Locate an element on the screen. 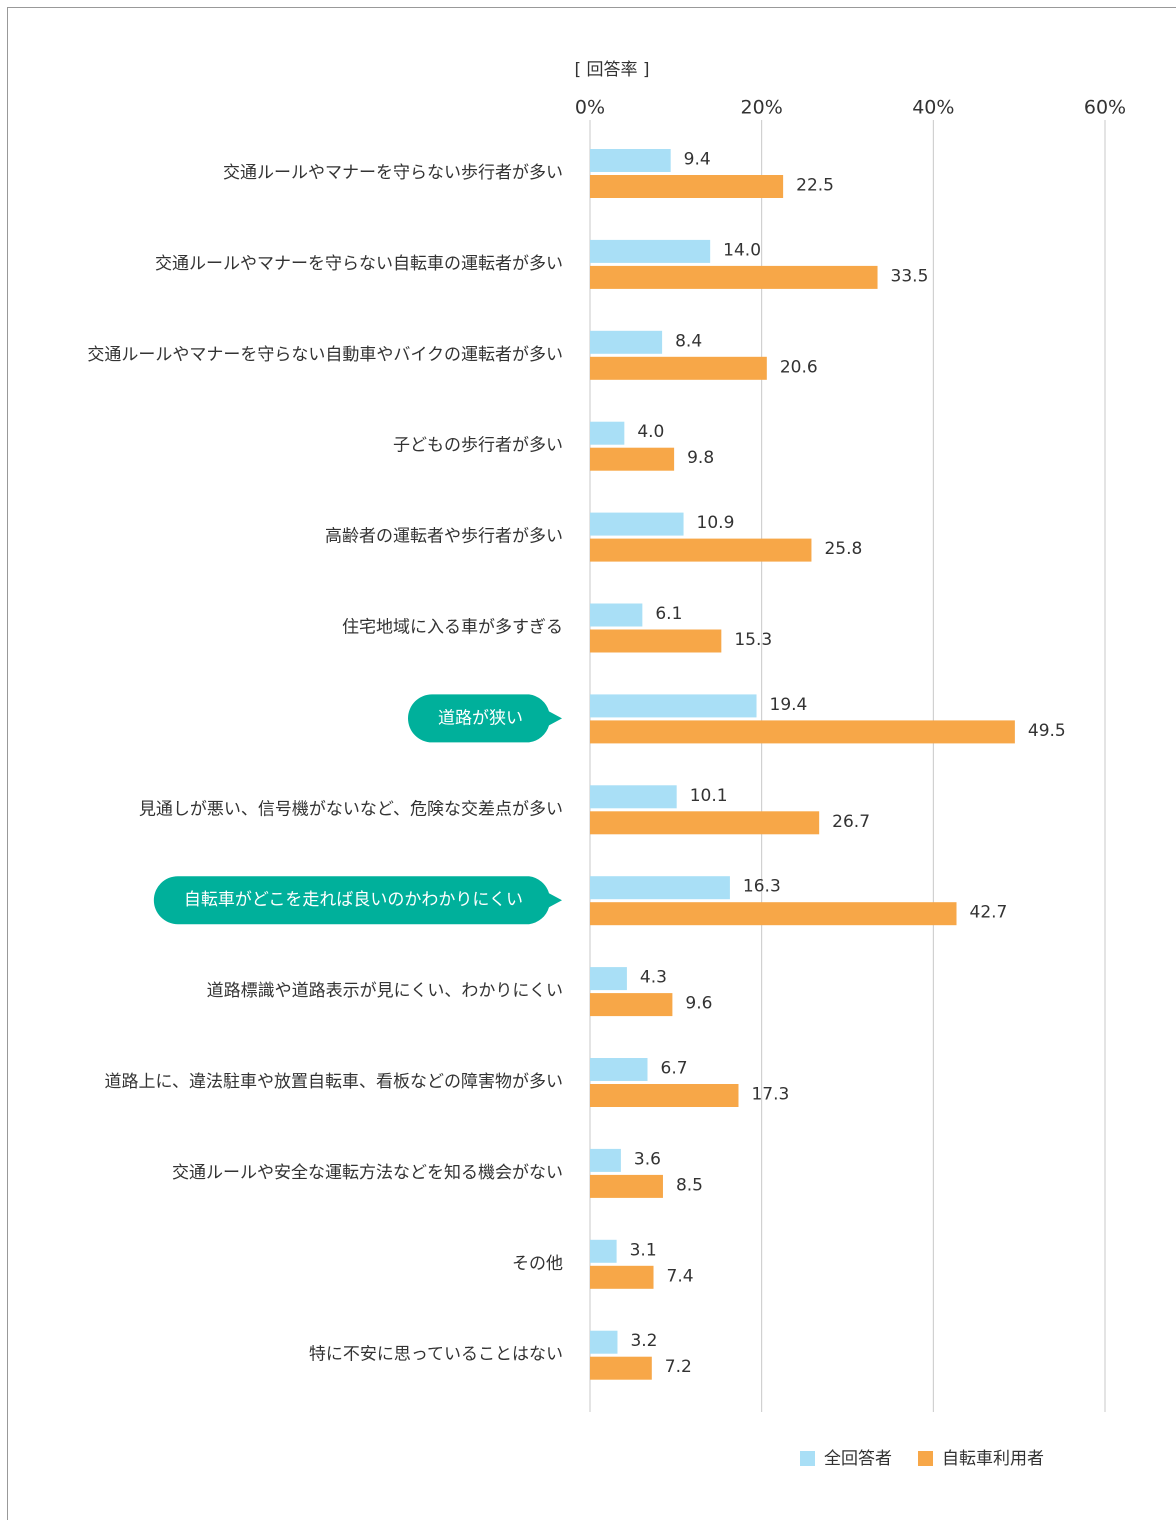 The height and width of the screenshot is (1520, 1176). y-tick-label: 見通しが悪い、信号機がないなど、危険な交差点が多い is located at coordinates (351, 809).